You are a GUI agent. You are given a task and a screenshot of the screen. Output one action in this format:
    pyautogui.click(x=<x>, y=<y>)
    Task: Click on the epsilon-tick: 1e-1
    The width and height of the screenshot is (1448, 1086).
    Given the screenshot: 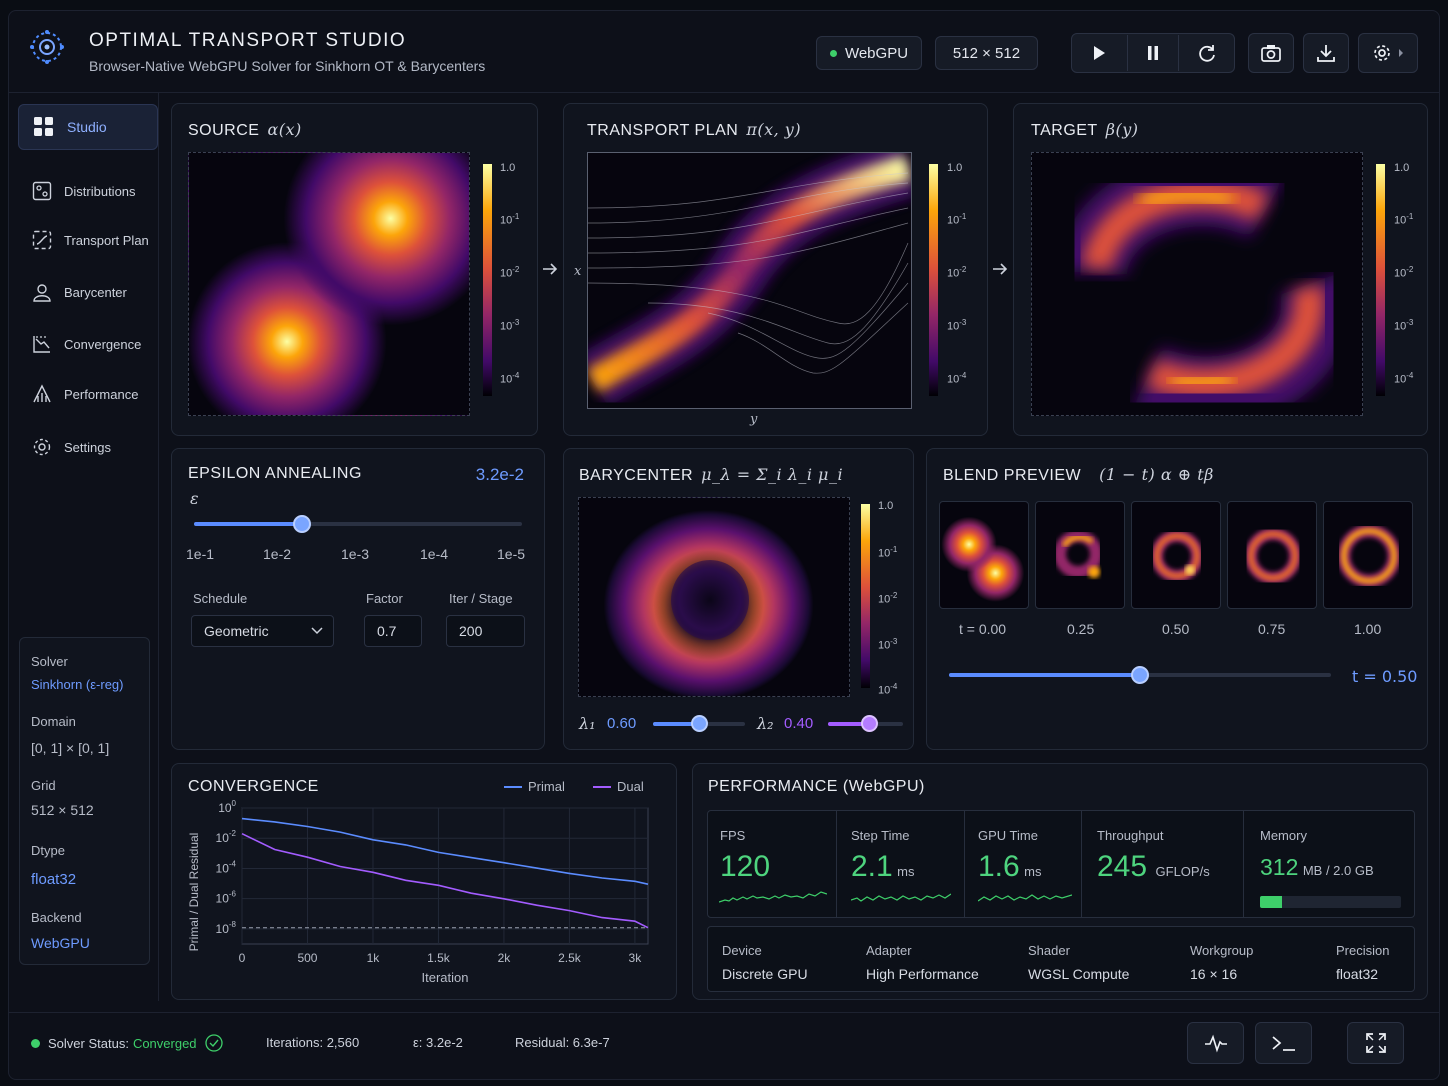 What is the action you would take?
    pyautogui.click(x=200, y=554)
    